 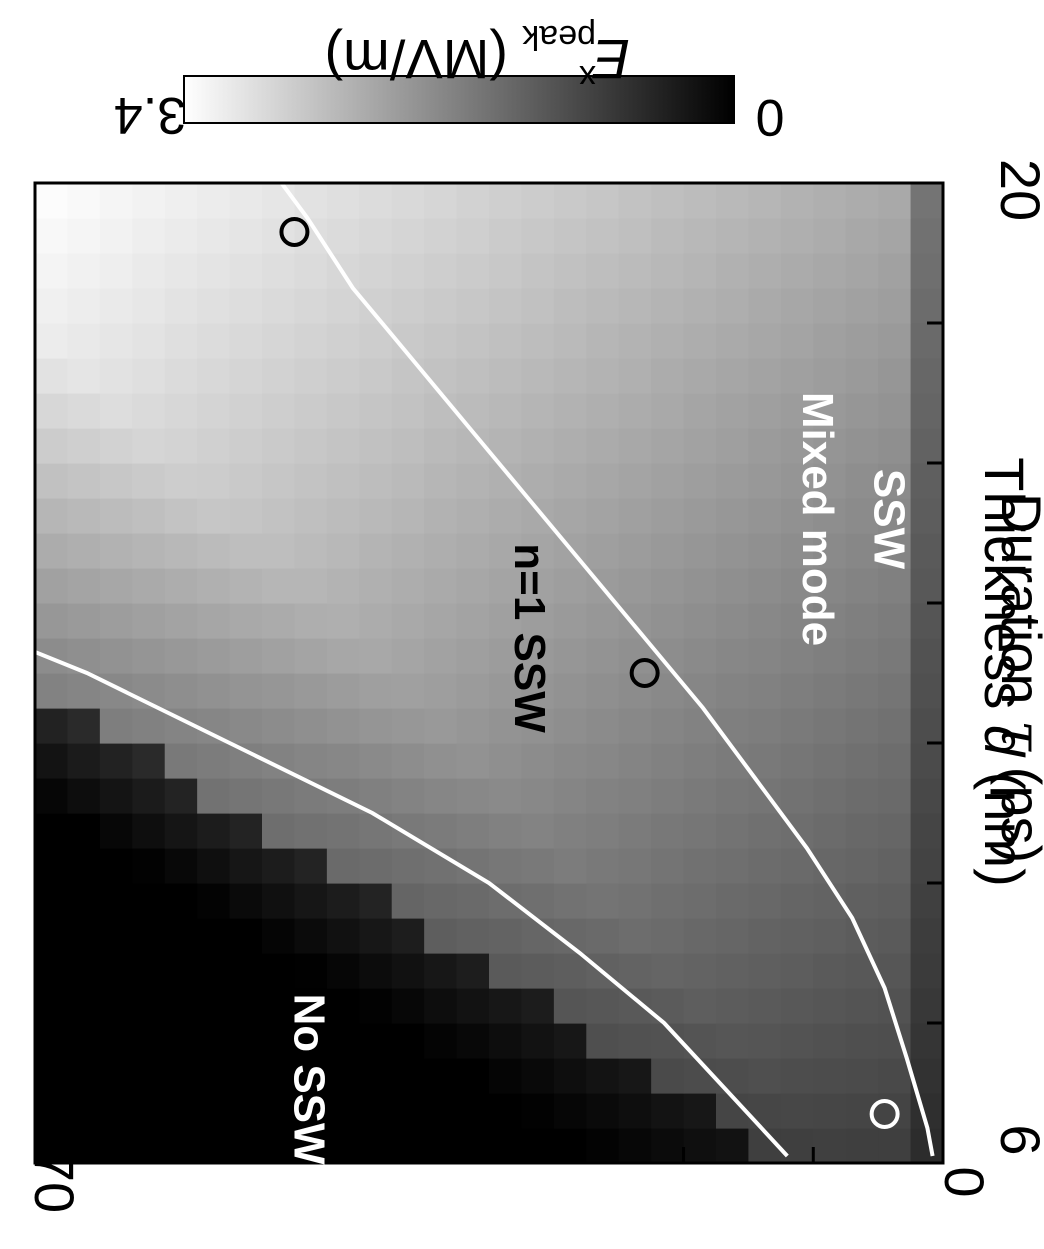 What do you see at coordinates (1016, 1139) in the screenshot?
I see `x-tick-label-min: 6` at bounding box center [1016, 1139].